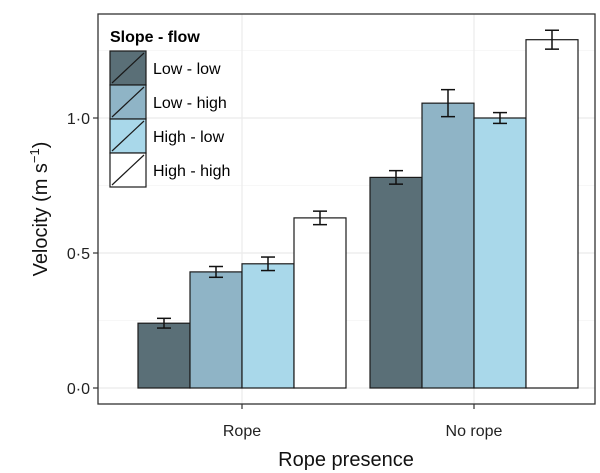  I want to click on y-axis-title: Velocity (m s−1), so click(39, 209).